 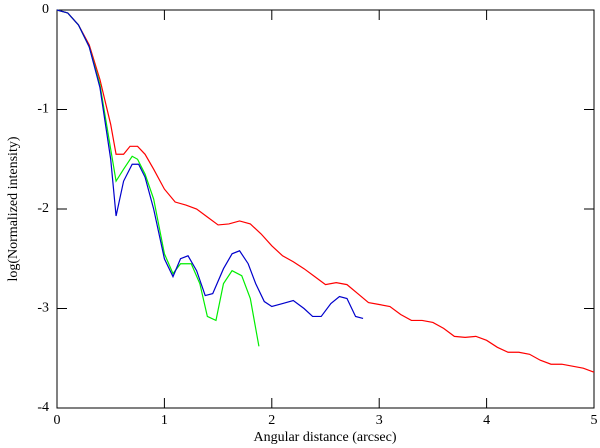 I want to click on y-tick-label: 0, so click(x=45, y=9).